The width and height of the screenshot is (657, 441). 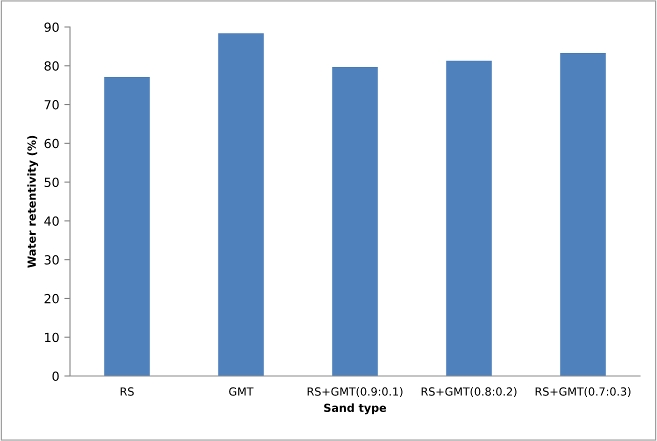 I want to click on y-tick-label: 40, so click(x=51, y=221).